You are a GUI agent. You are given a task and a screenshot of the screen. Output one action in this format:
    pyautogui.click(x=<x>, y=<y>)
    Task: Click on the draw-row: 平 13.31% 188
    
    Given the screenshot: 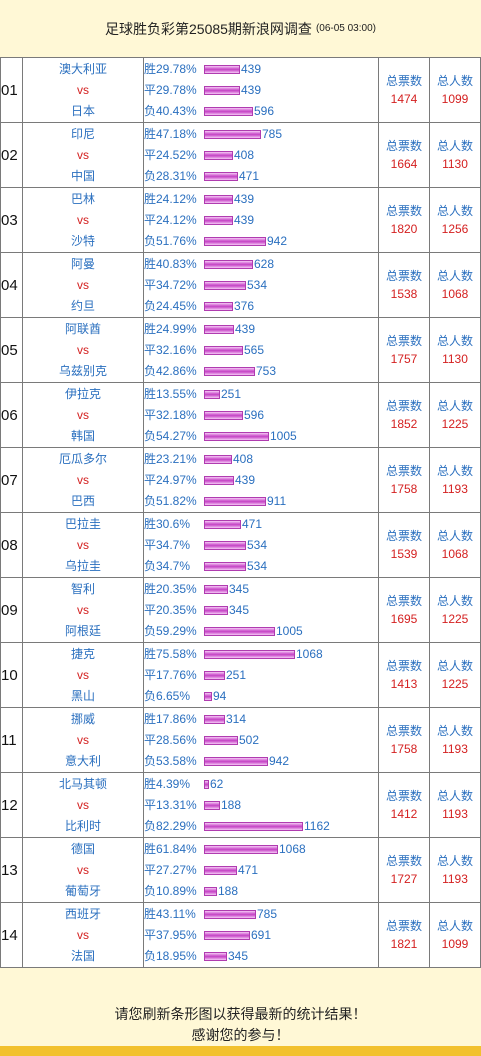 What is the action you would take?
    pyautogui.click(x=261, y=805)
    